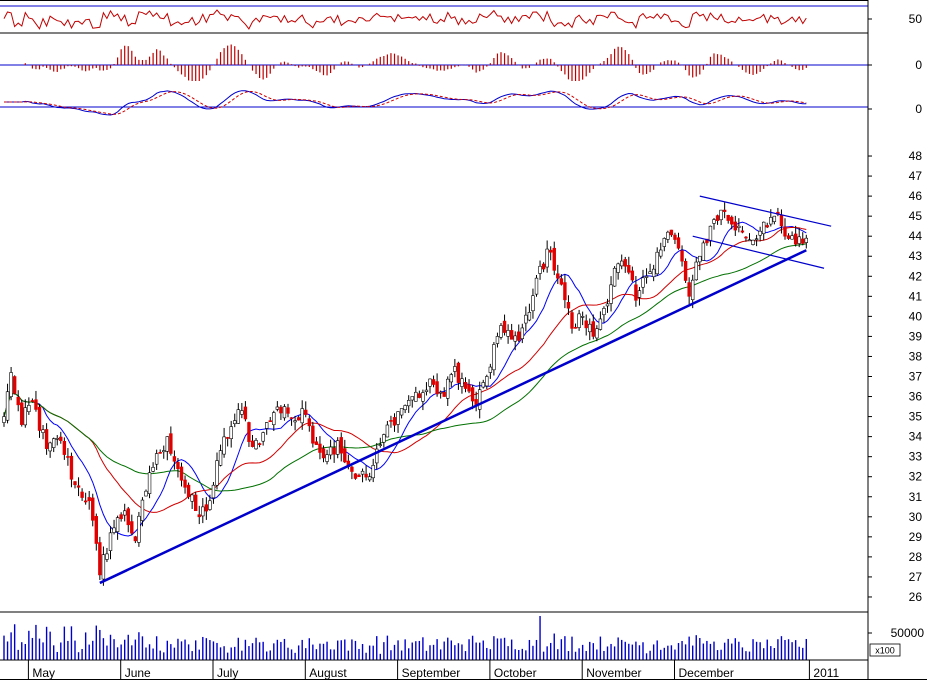 The image size is (927, 680). Describe the element at coordinates (885, 651) in the screenshot. I see `volume-unit-label: x100` at that location.